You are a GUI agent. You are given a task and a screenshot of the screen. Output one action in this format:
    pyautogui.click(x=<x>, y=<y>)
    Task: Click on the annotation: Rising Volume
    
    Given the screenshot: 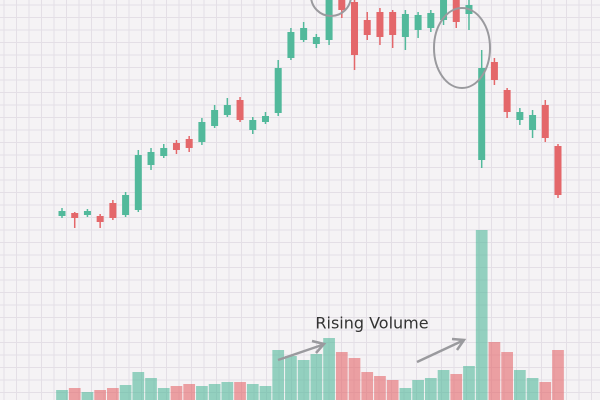 What is the action you would take?
    pyautogui.click(x=371, y=323)
    